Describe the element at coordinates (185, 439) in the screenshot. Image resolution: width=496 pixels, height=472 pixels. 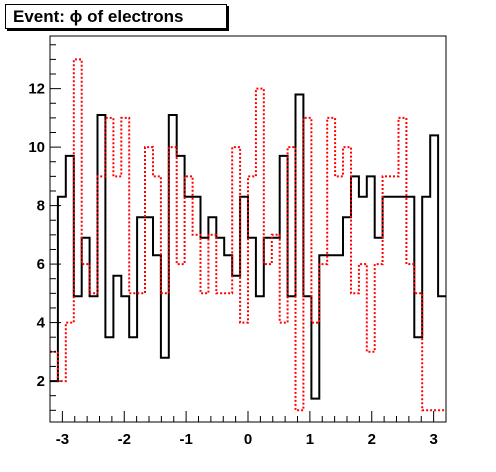
I see `x-tick-label: -1` at that location.